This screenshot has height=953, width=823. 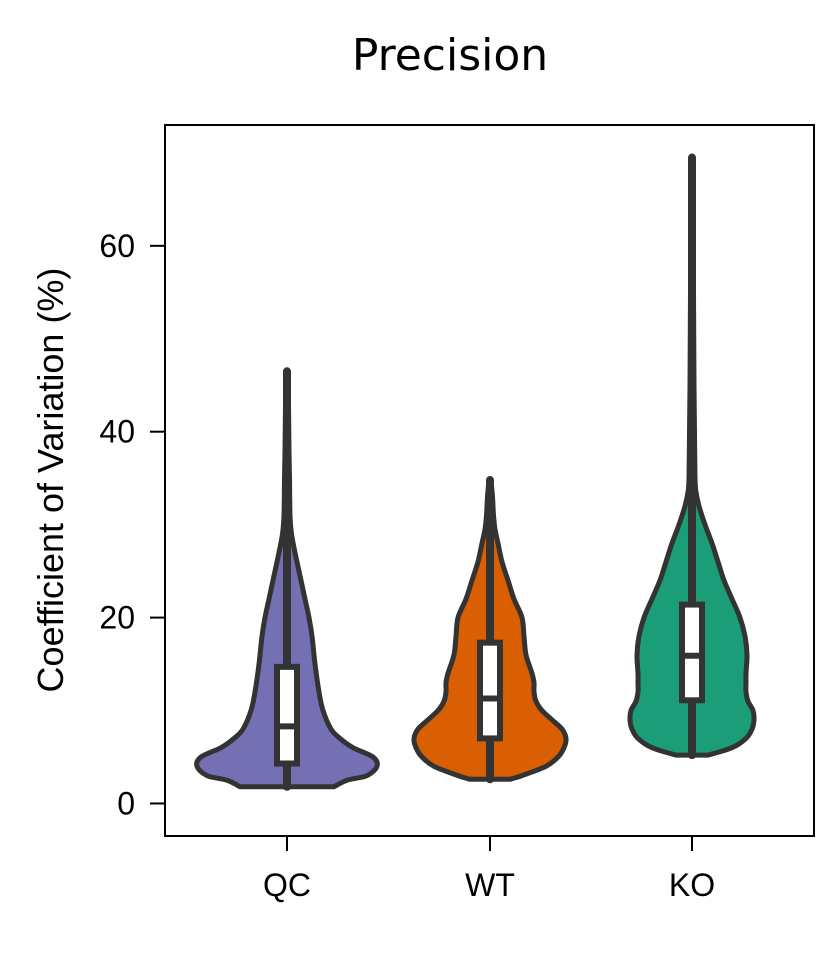 I want to click on iqr-box-ko, so click(x=692, y=652).